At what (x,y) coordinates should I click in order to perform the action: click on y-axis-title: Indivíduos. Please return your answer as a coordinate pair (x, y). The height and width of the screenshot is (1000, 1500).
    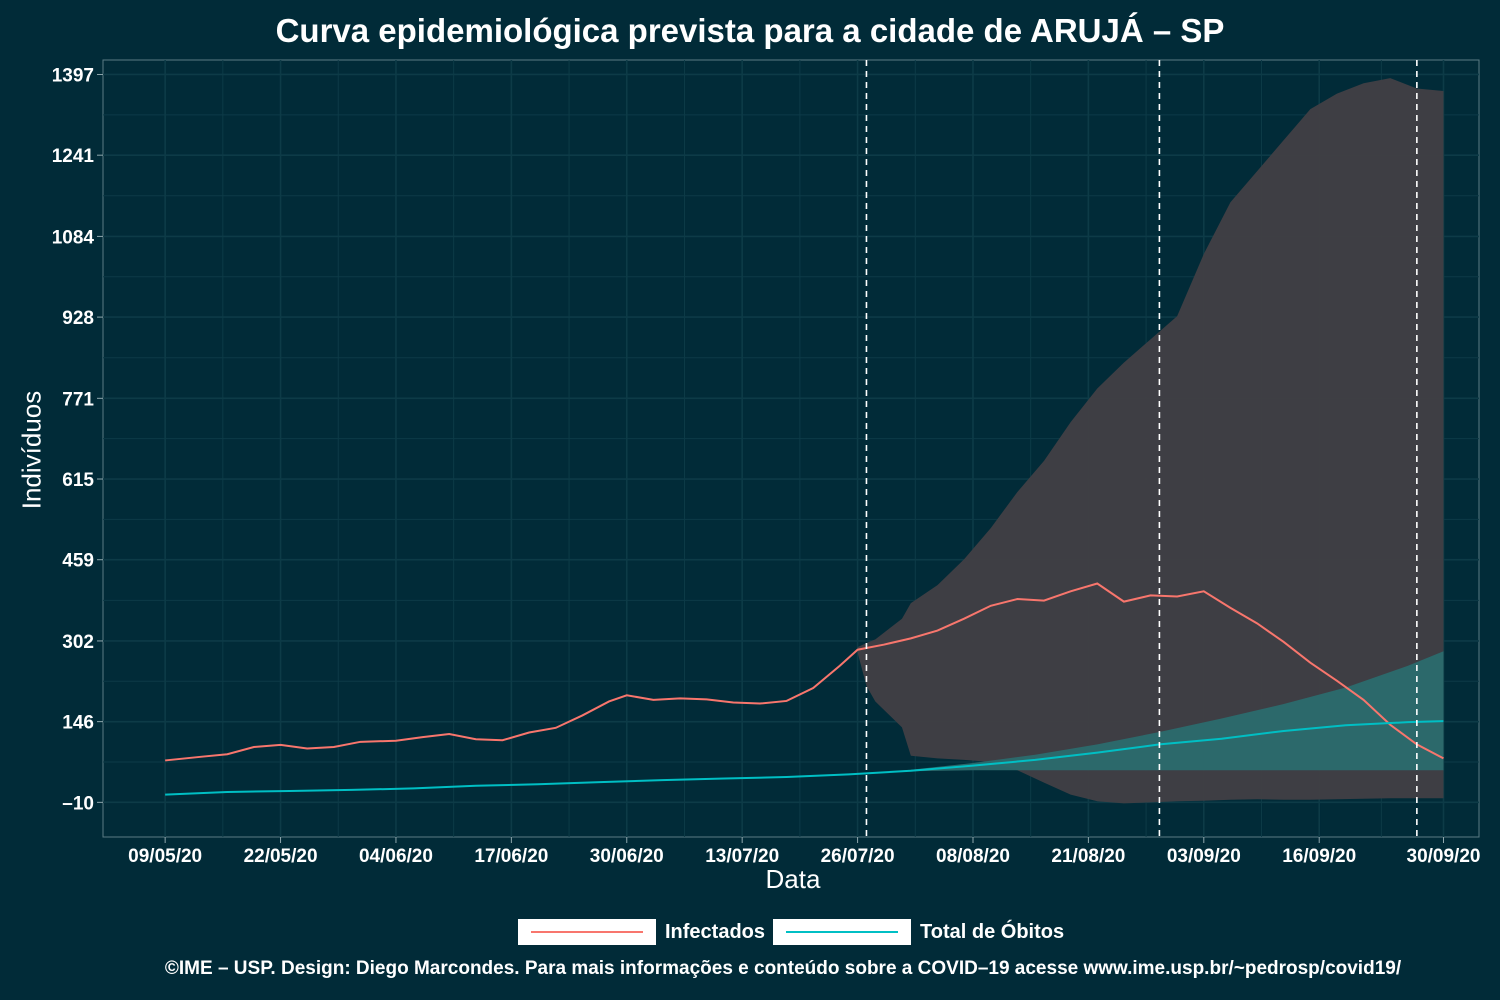
    Looking at the image, I should click on (31, 450).